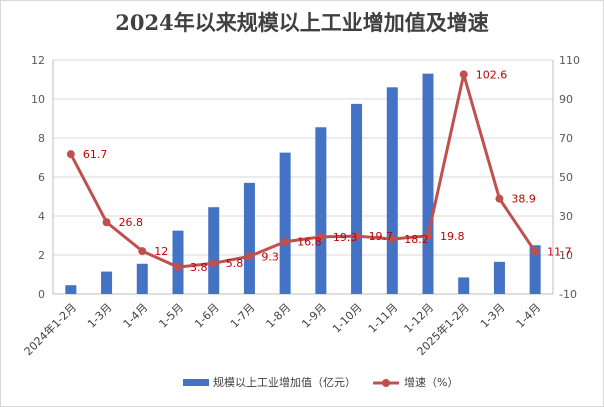  What do you see at coordinates (279, 316) in the screenshot?
I see `x-tick-label: 1-8月` at bounding box center [279, 316].